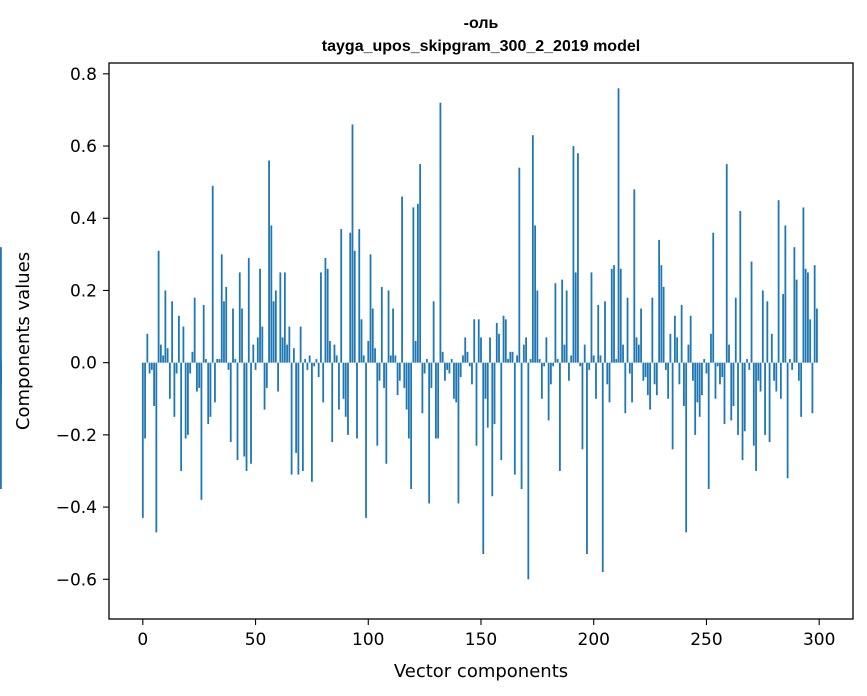 The width and height of the screenshot is (867, 696). Describe the element at coordinates (481, 23) in the screenshot. I see `chart-title: -оль` at that location.